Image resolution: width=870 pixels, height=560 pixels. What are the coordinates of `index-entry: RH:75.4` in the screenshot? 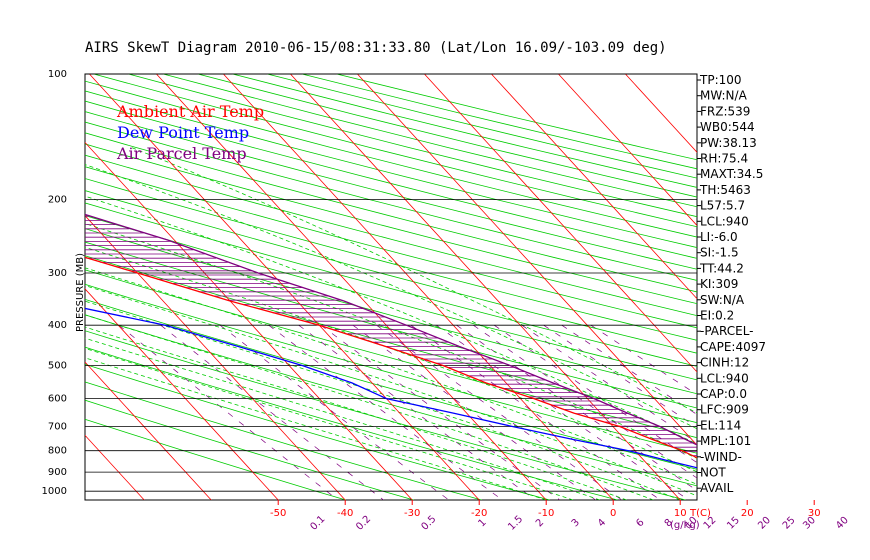 It's located at (724, 159).